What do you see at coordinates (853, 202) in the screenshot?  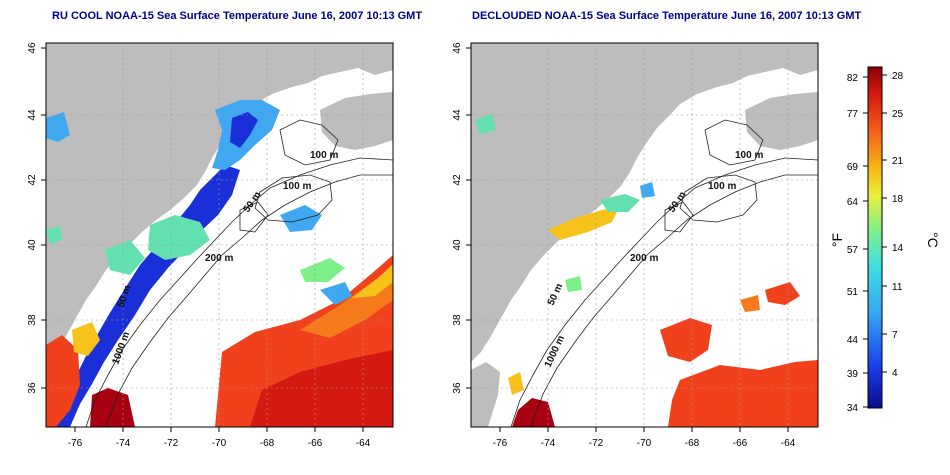 I see `colorbar-f-label: 64` at bounding box center [853, 202].